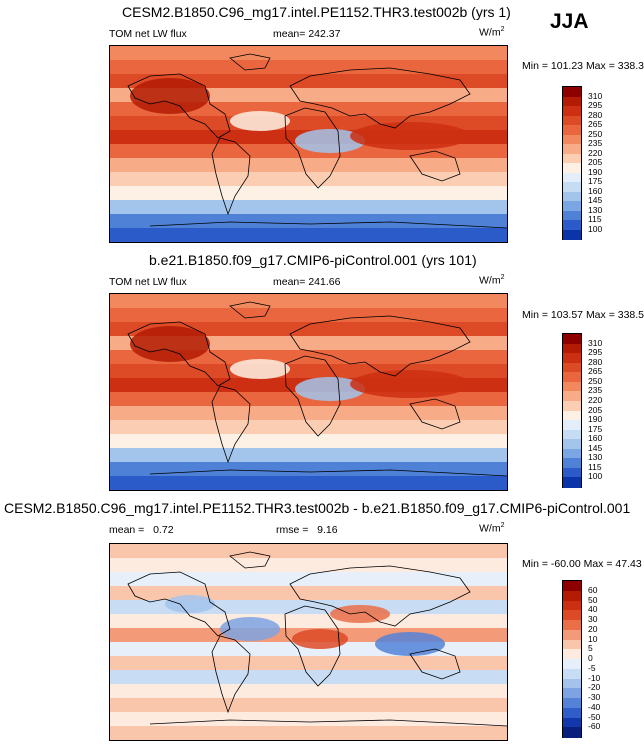  What do you see at coordinates (327, 530) in the screenshot?
I see `panel3-rmse-value: 9.16` at bounding box center [327, 530].